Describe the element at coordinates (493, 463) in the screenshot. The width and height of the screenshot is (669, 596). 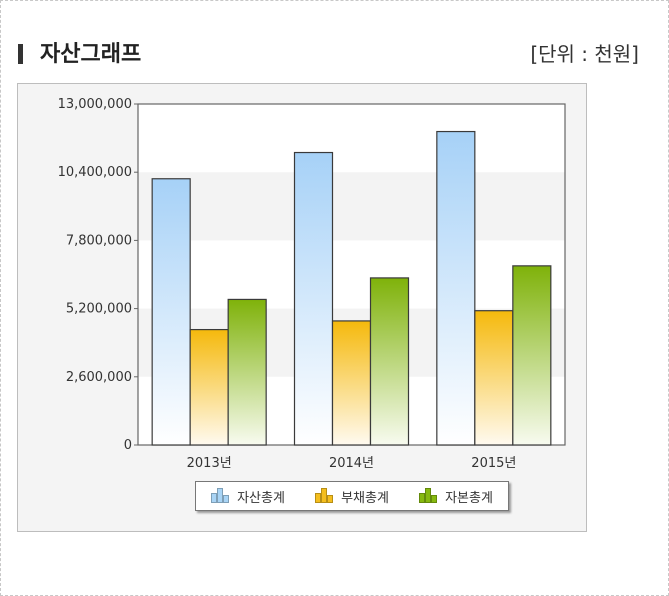
I see `x-tick-label: 2015년` at that location.